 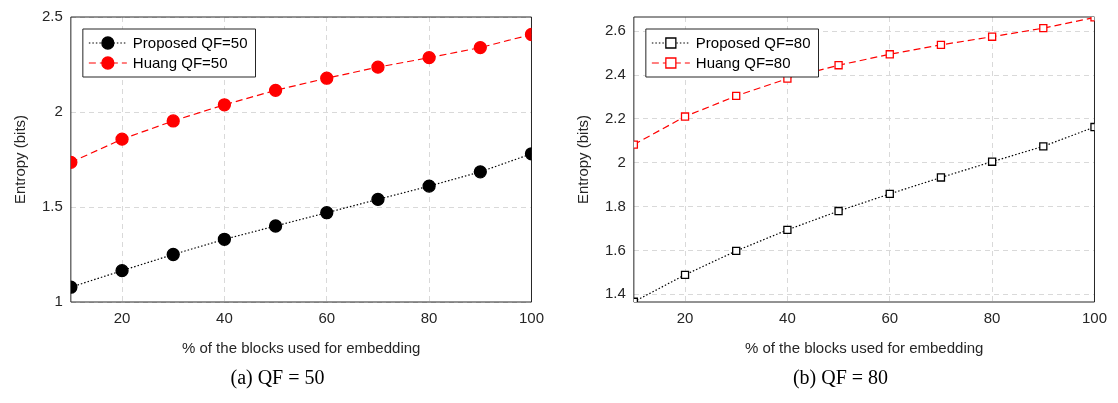 What do you see at coordinates (615, 118) in the screenshot?
I see `y-tick-label: 2.2` at bounding box center [615, 118].